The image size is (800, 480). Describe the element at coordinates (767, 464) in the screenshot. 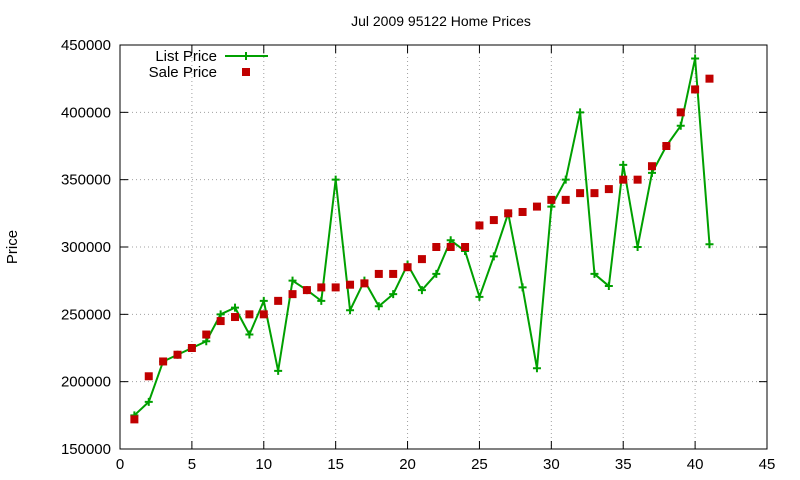

I see `x-tick-label: 45` at that location.